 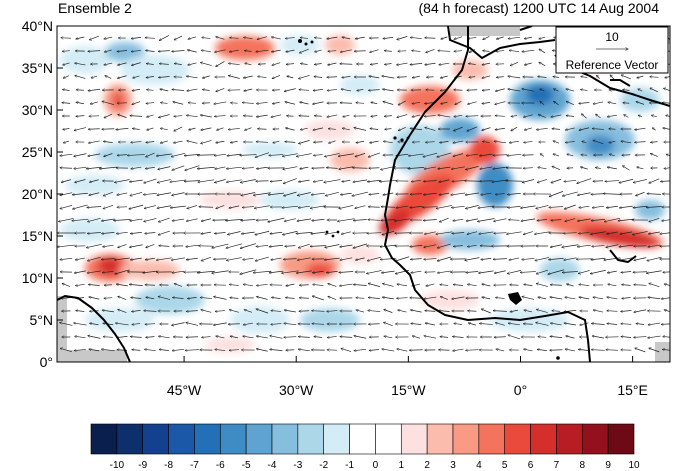 What do you see at coordinates (296, 390) in the screenshot?
I see `x-tick-label: 30°W` at bounding box center [296, 390].